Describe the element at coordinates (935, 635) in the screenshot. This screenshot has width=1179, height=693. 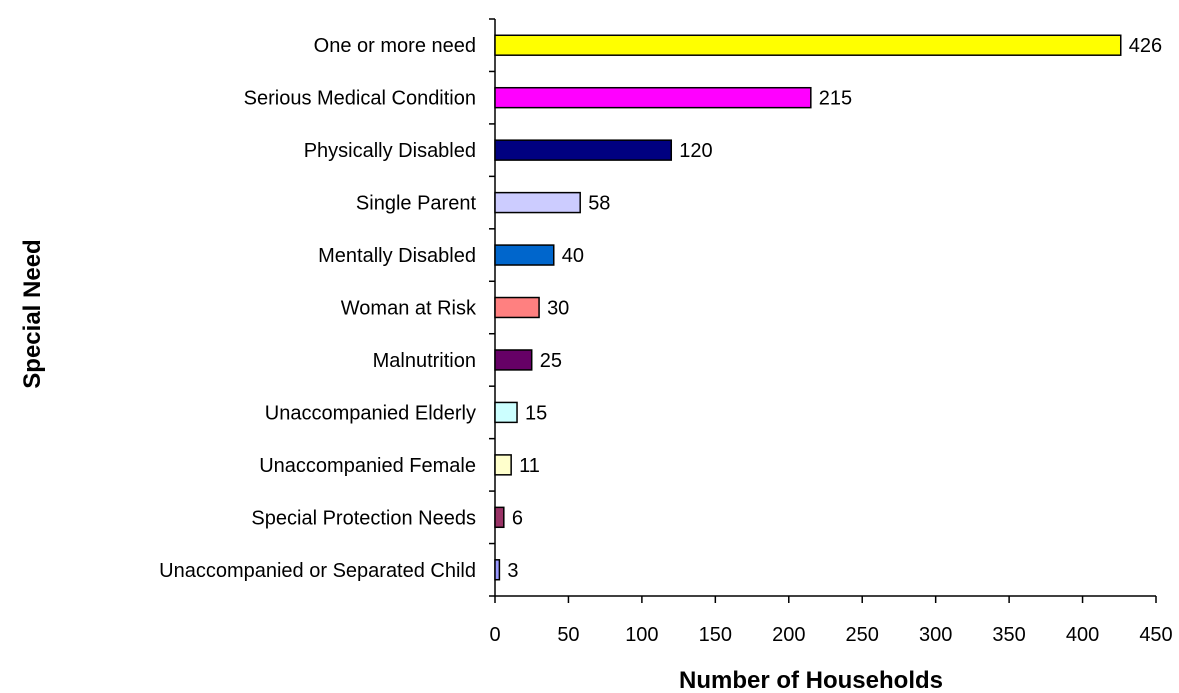
I see `x-tick-label: 300` at that location.